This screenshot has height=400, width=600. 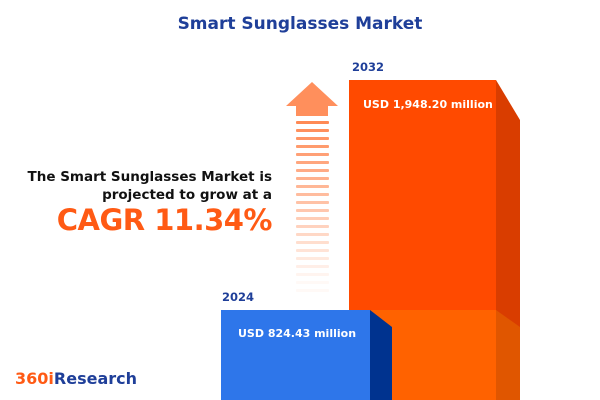 What do you see at coordinates (300, 24) in the screenshot?
I see `chart-title: Smart Sunglasses Market` at bounding box center [300, 24].